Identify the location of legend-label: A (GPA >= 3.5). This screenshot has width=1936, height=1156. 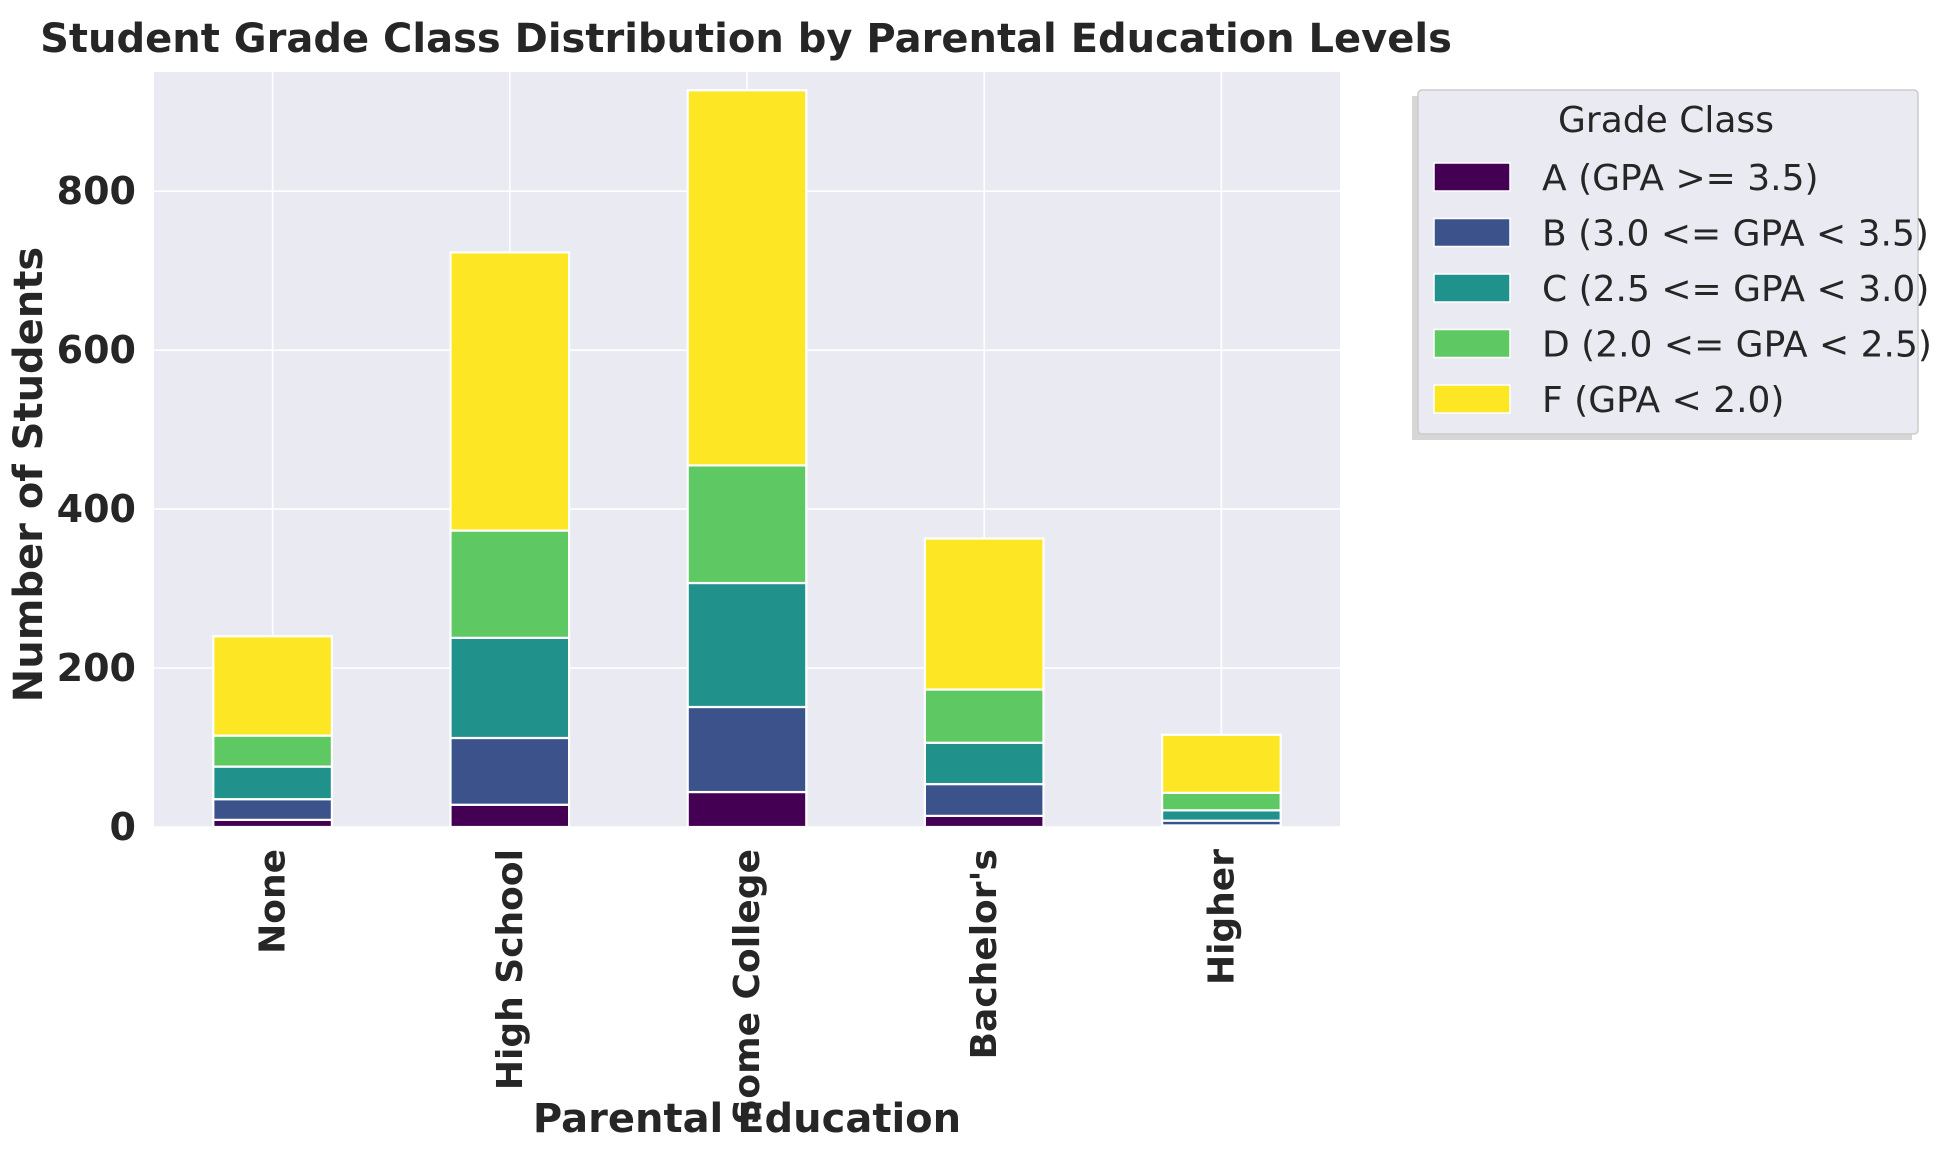
(1680, 178).